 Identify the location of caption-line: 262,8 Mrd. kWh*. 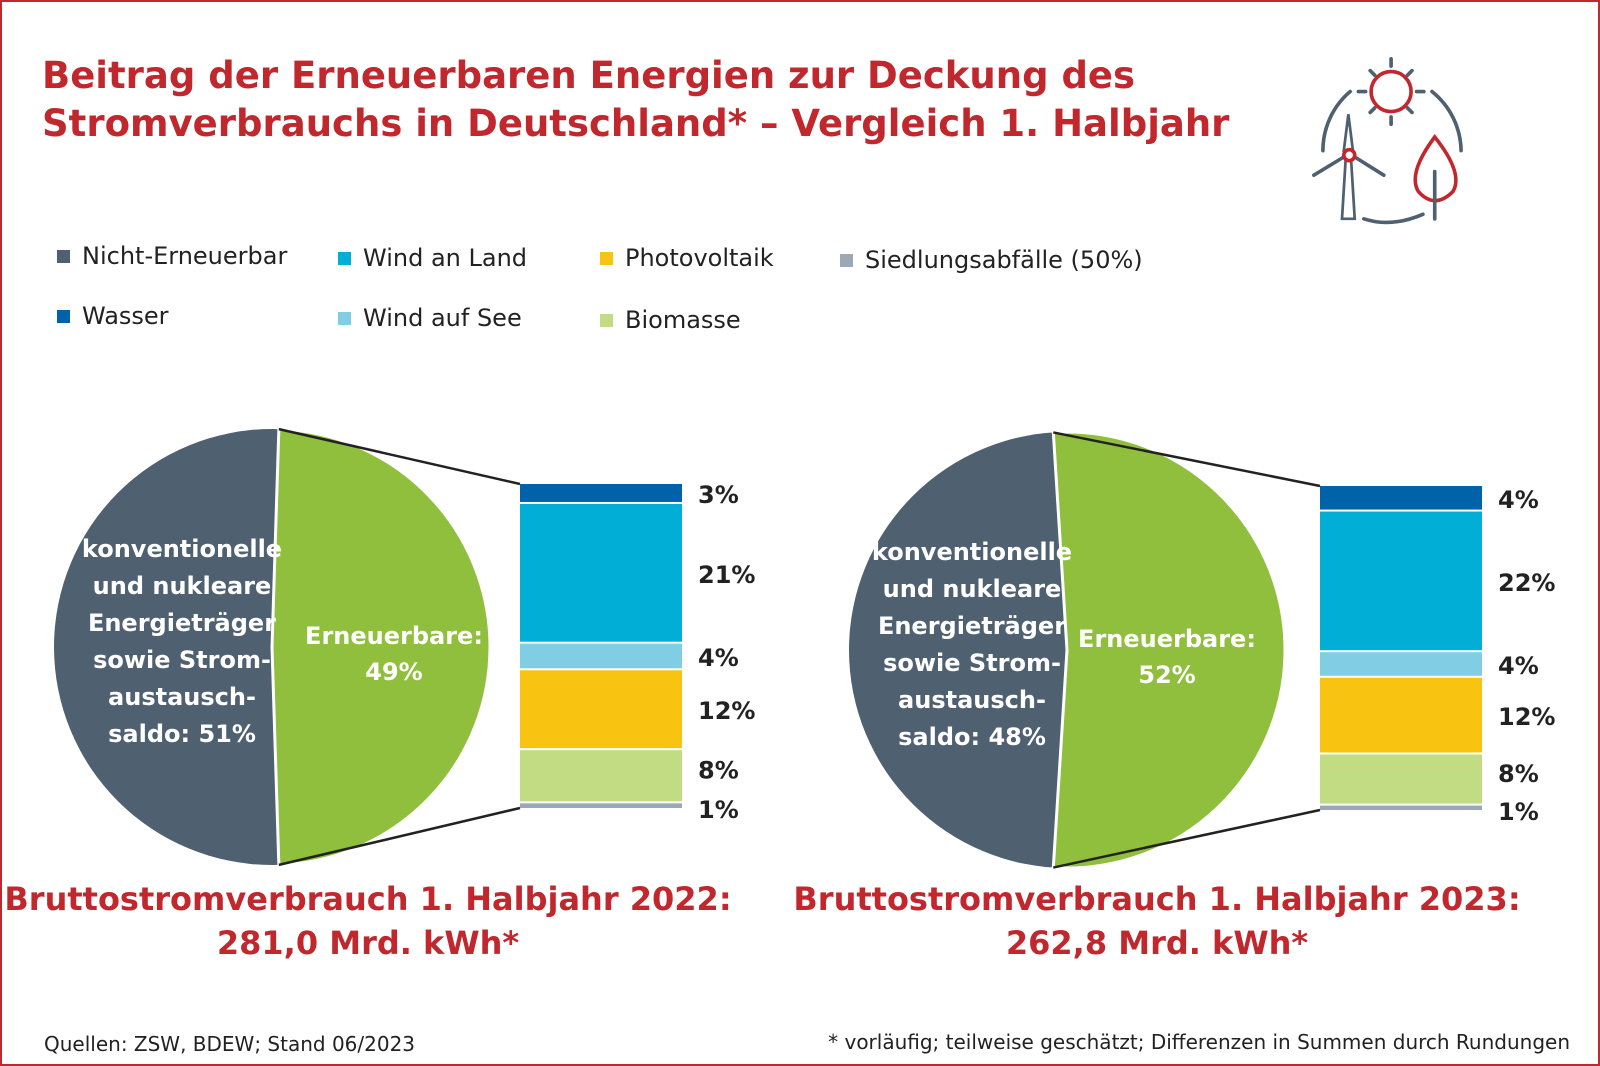
(1157, 943).